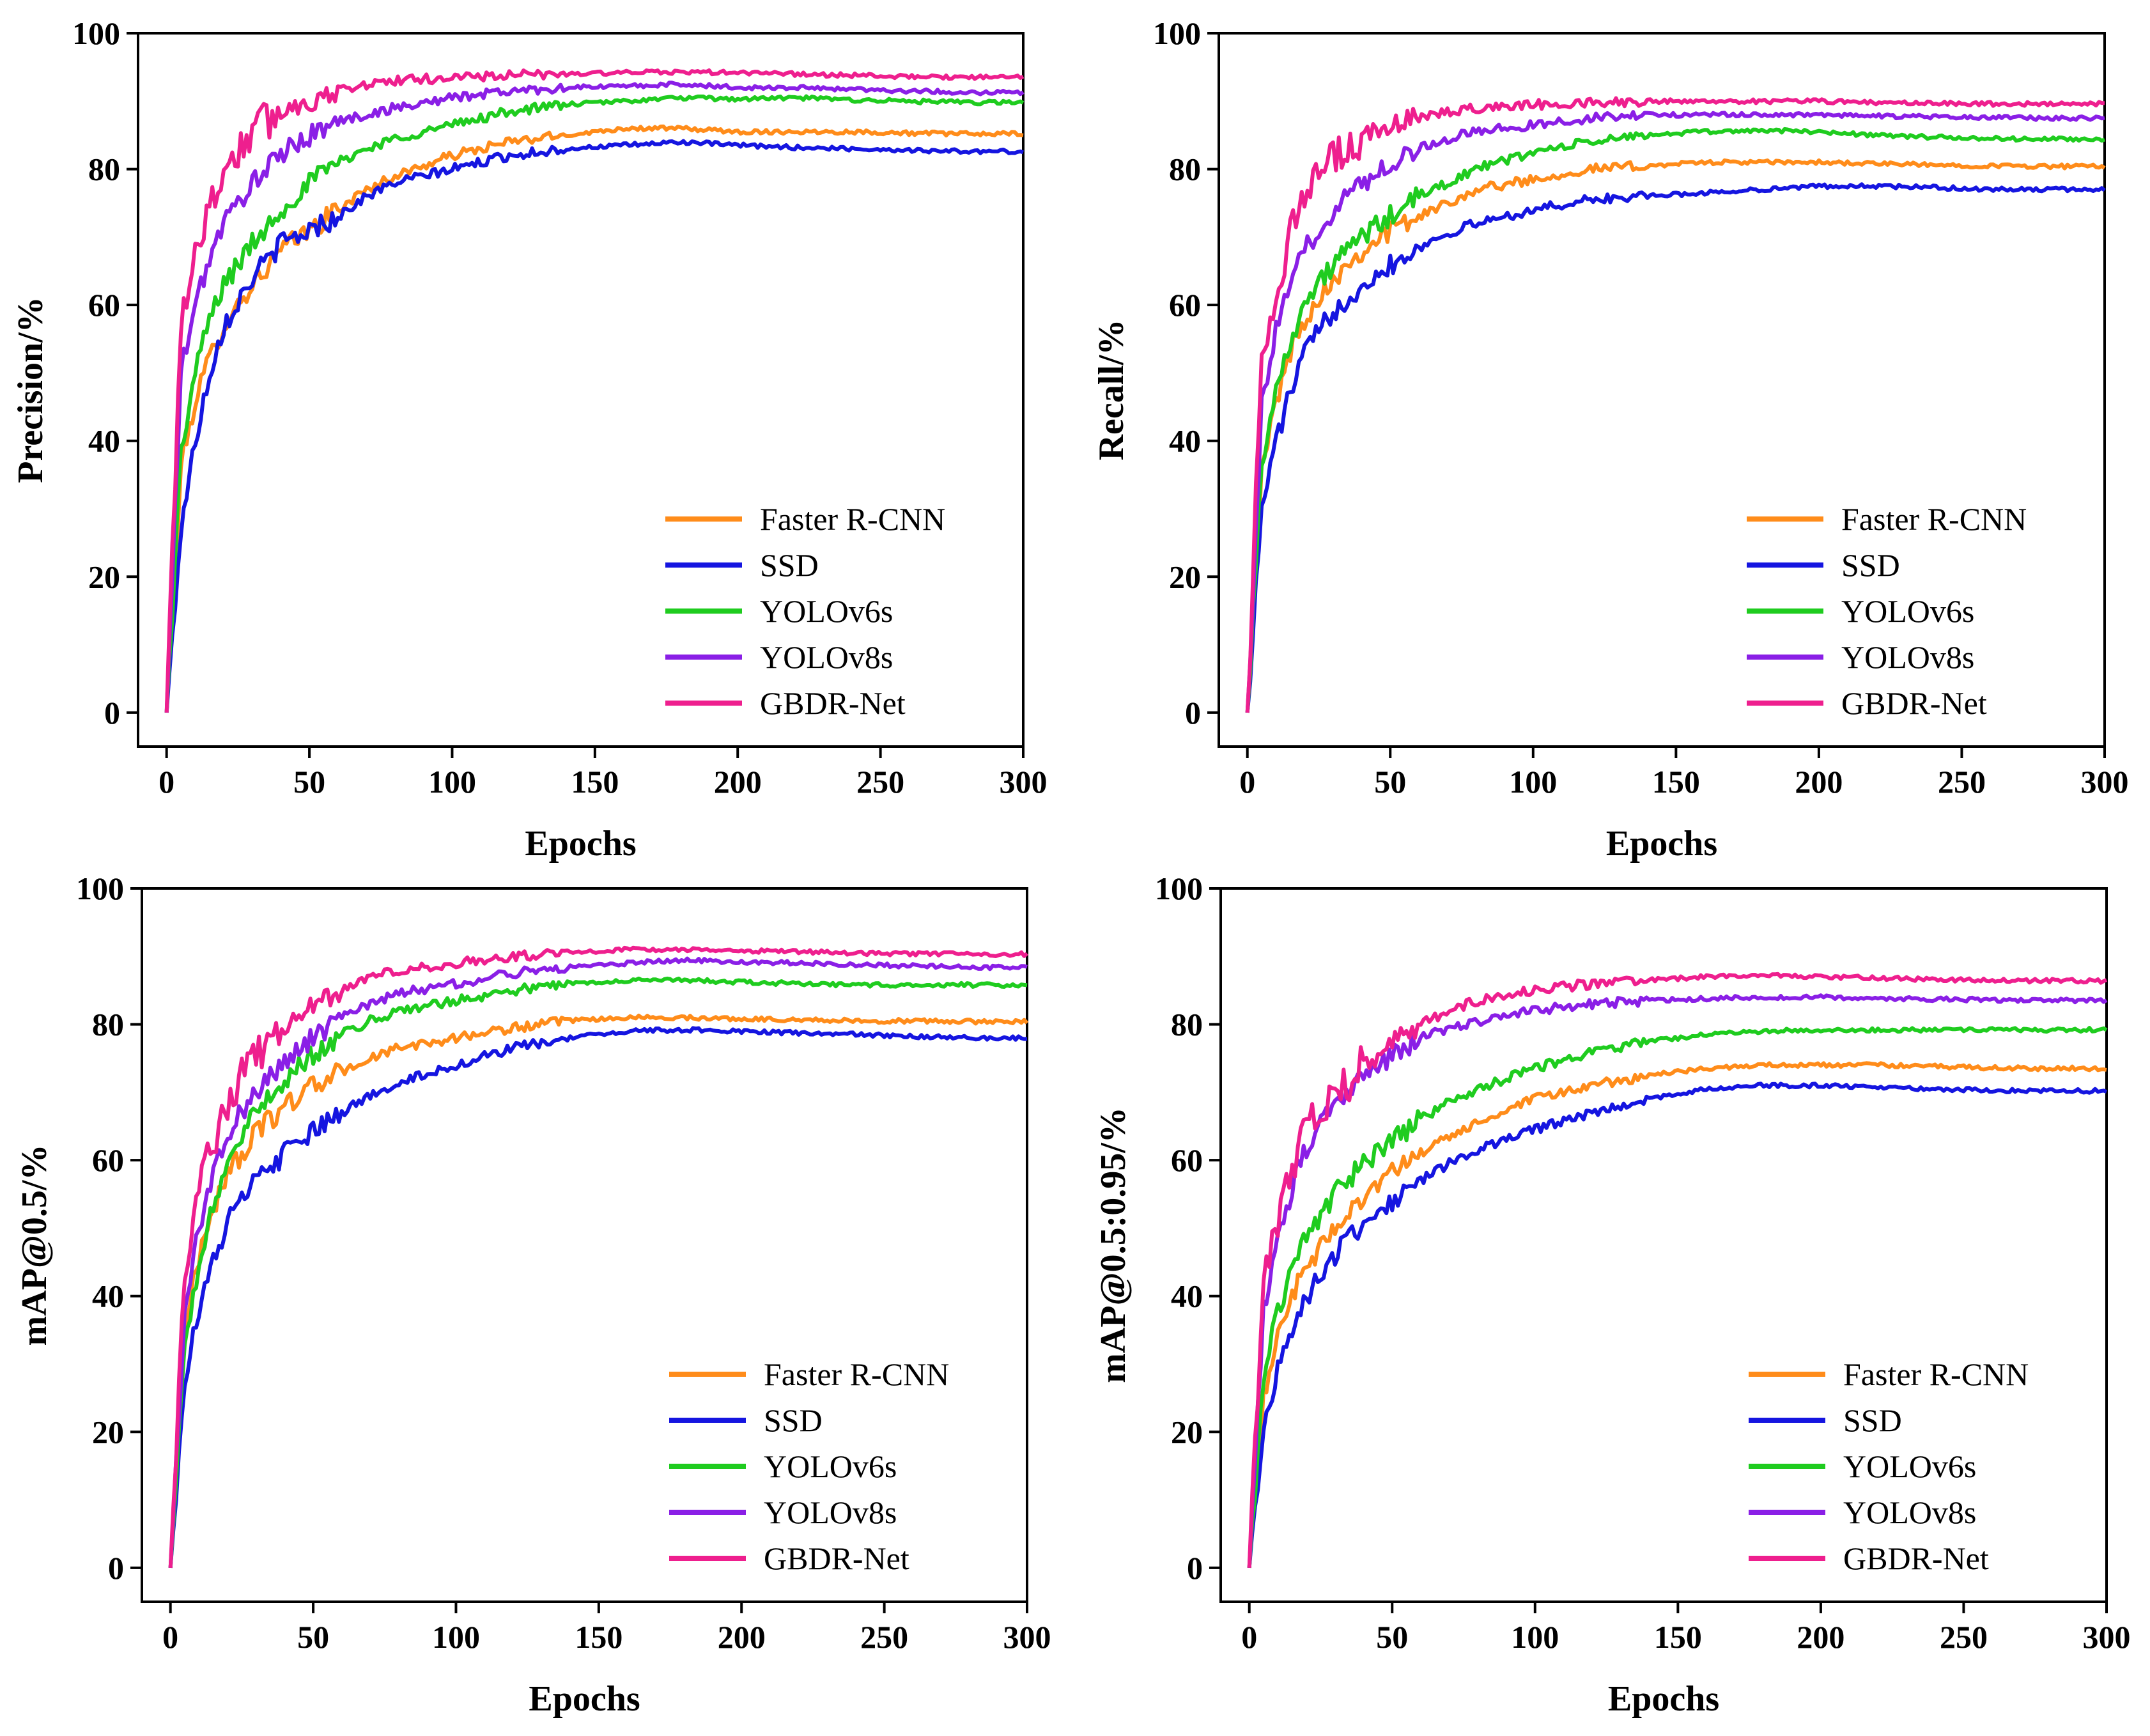  What do you see at coordinates (1111, 390) in the screenshot?
I see `y-axis-label: Recall/%` at bounding box center [1111, 390].